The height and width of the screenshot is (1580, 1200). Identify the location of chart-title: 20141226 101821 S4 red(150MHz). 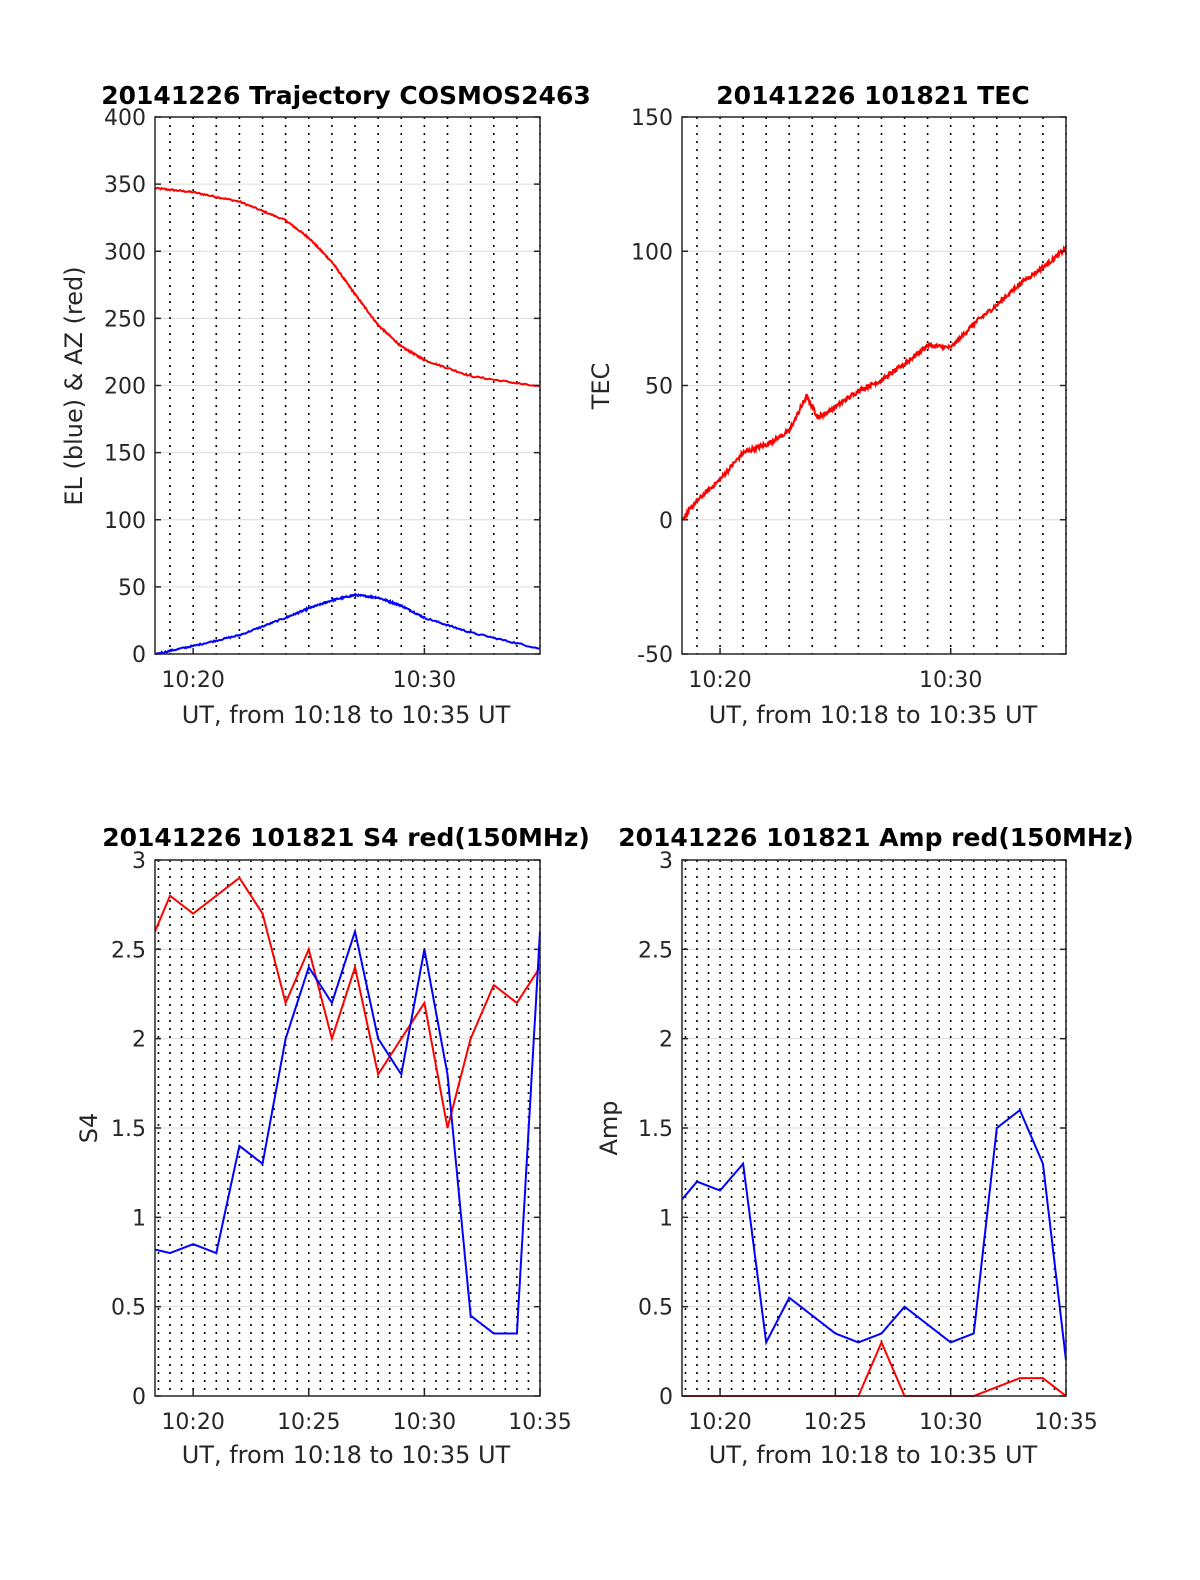
(346, 837).